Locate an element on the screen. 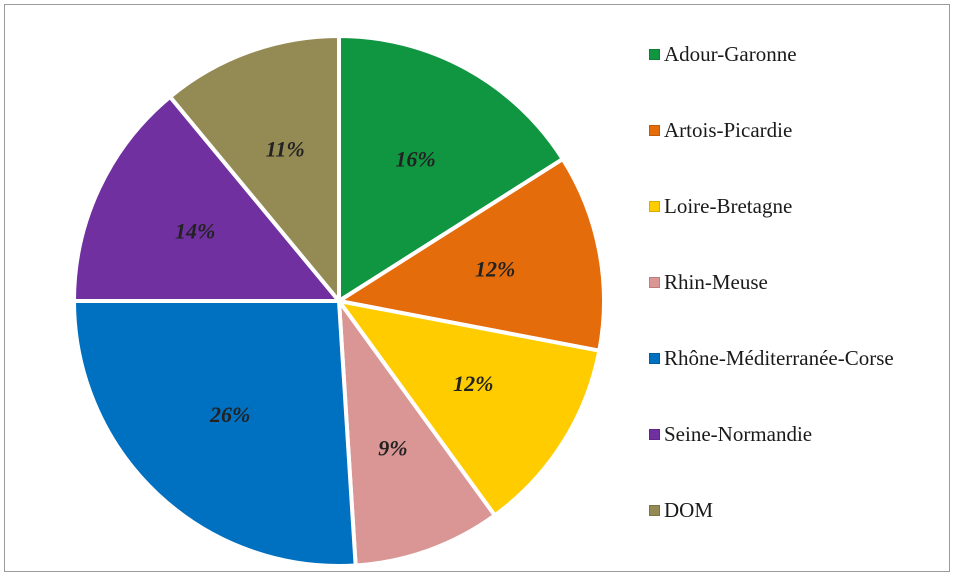  legend-item-dom: DOM is located at coordinates (771, 510).